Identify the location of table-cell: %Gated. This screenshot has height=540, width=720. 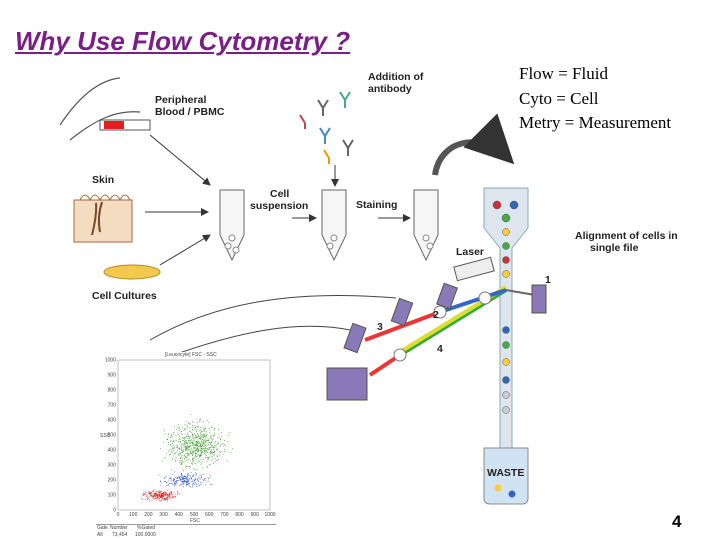
(146, 528).